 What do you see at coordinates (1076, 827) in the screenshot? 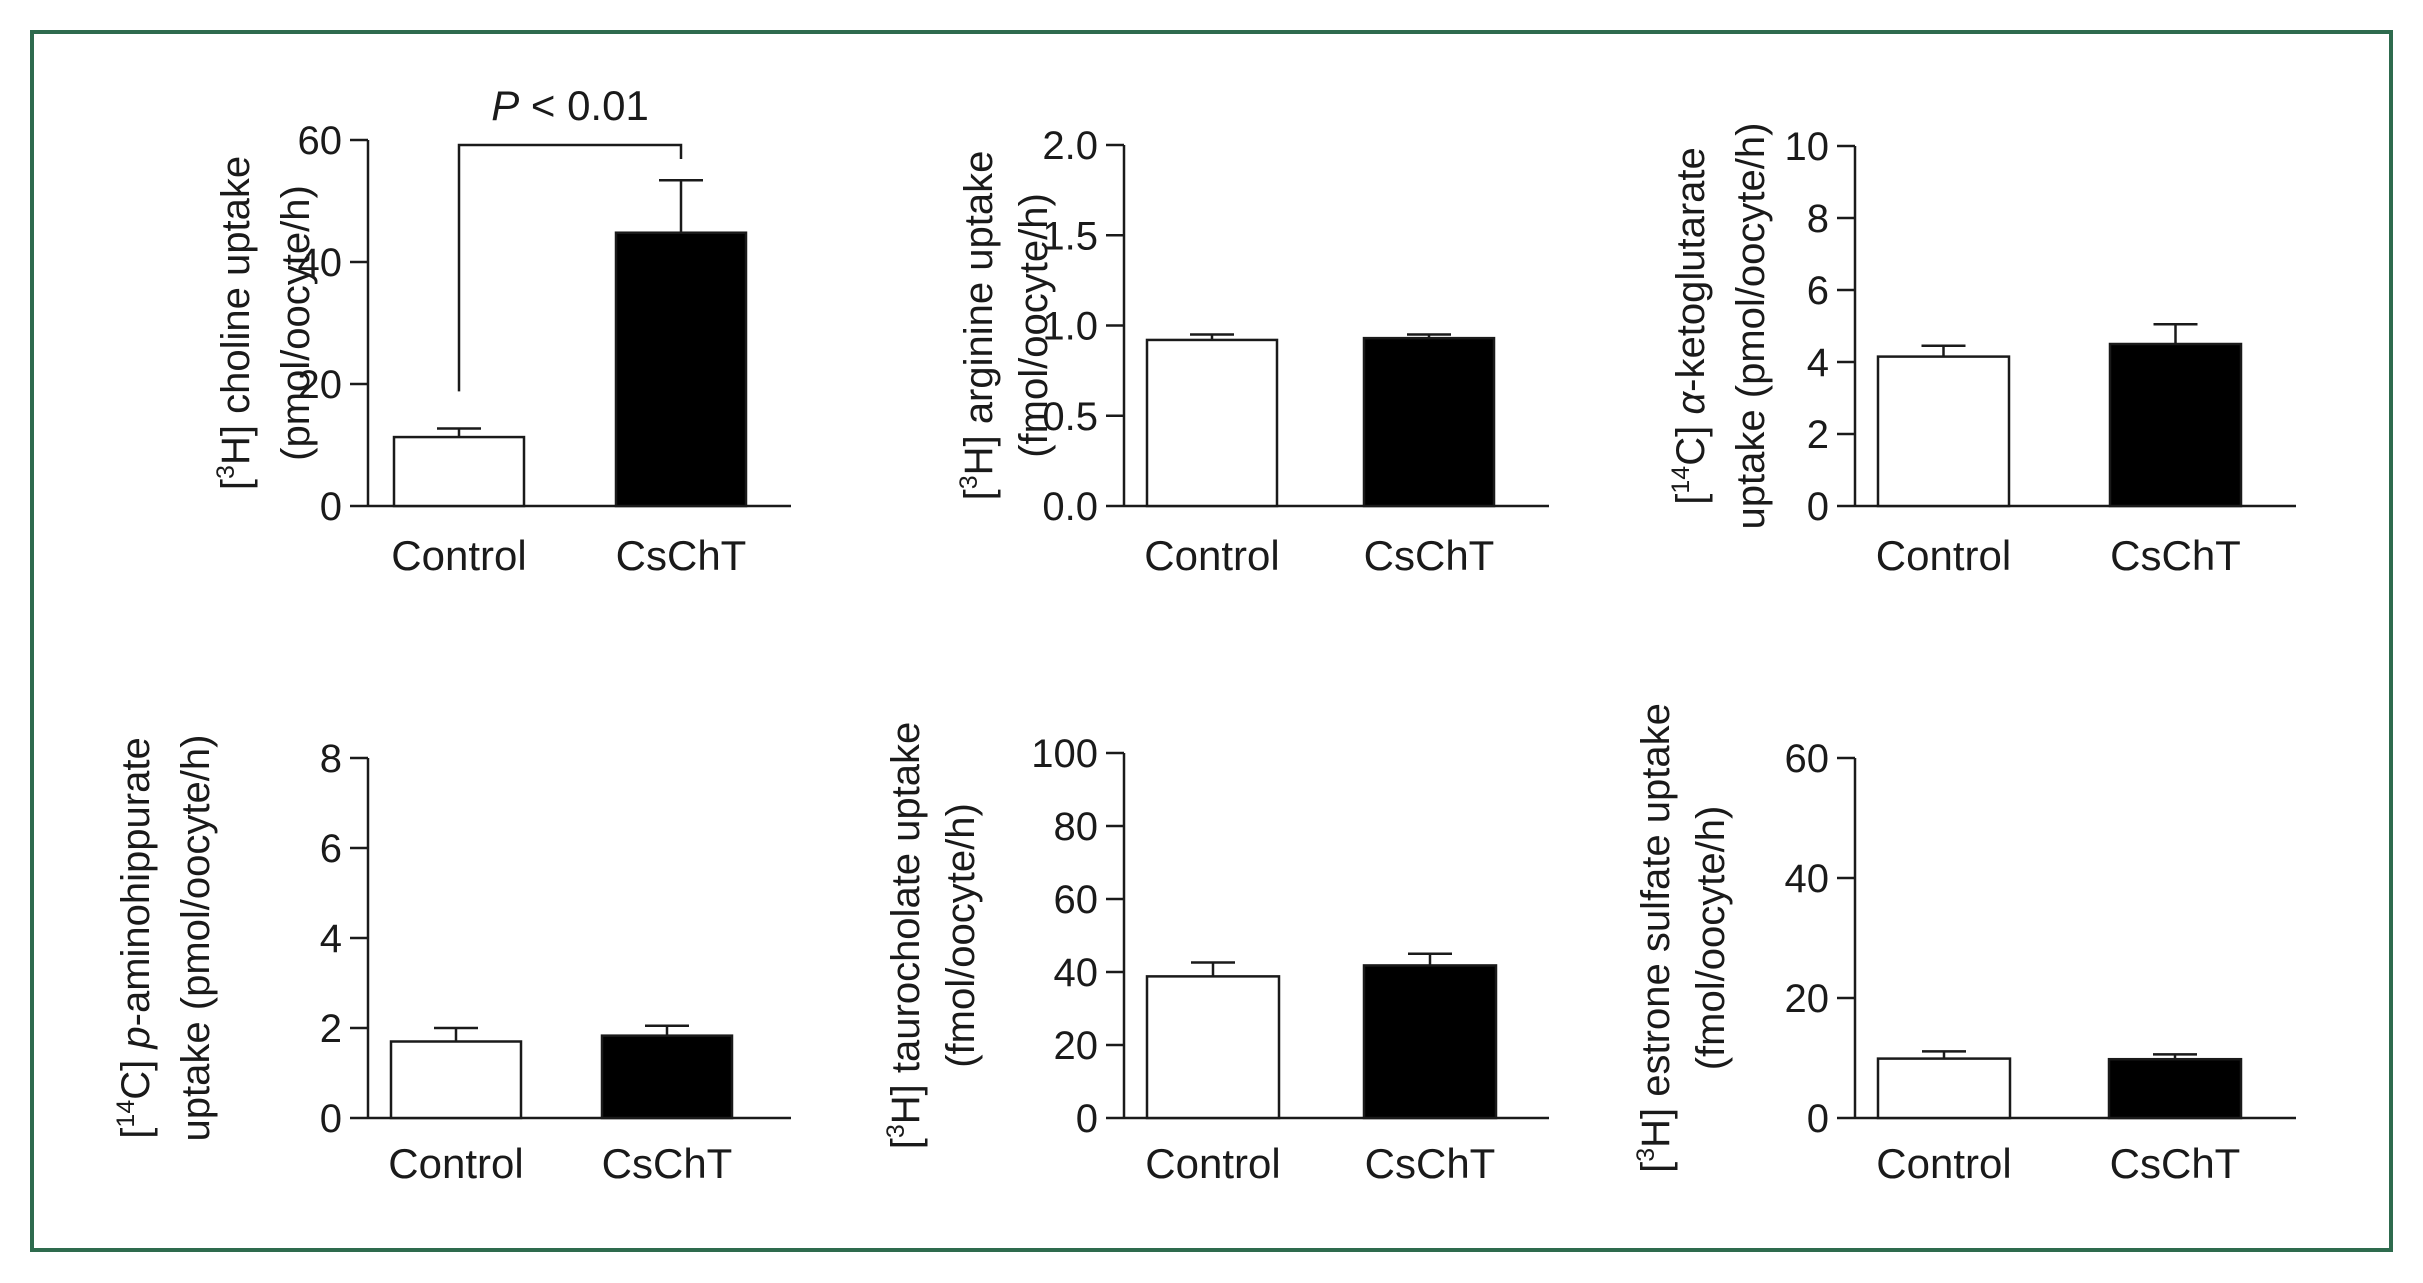
I see `y-tick-label: 80` at bounding box center [1076, 827].